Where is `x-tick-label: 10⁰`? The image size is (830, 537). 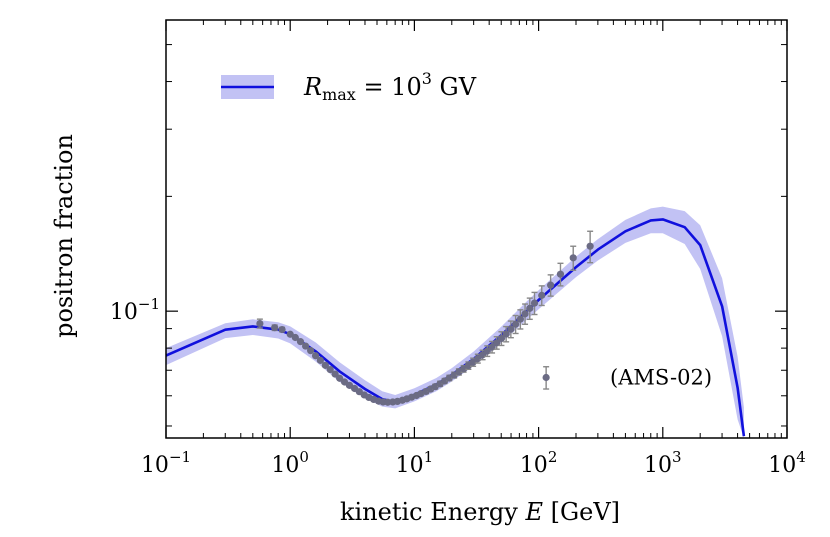
x-tick-label: 10⁰ is located at coordinates (290, 463).